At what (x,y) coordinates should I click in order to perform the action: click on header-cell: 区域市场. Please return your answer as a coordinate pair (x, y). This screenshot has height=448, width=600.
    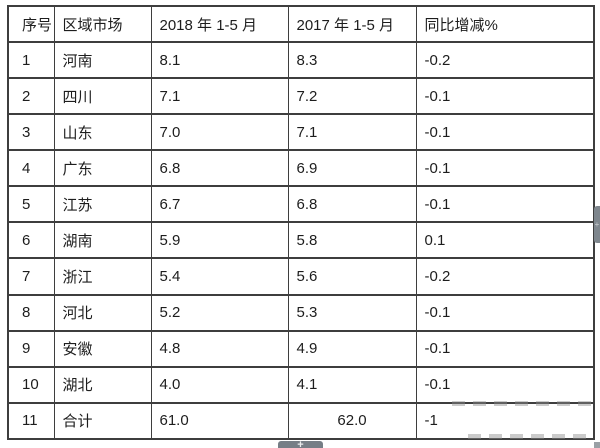
    Looking at the image, I should click on (102, 24).